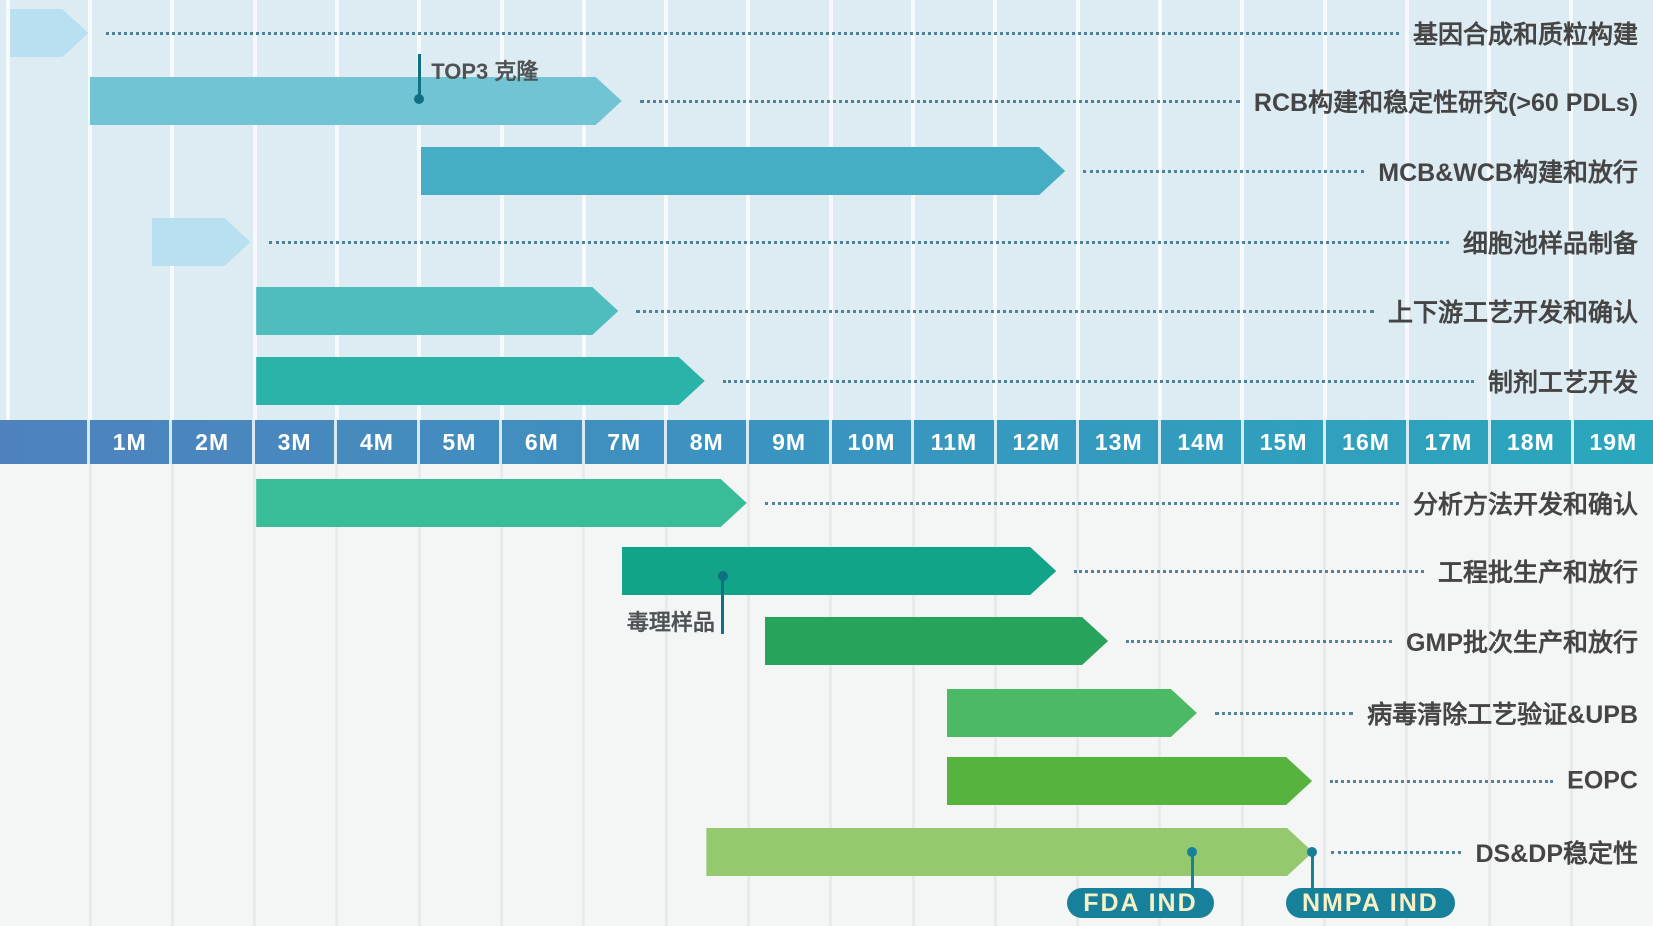 The image size is (1653, 926). What do you see at coordinates (722, 576) in the screenshot?
I see `toxicology-marker-dot` at bounding box center [722, 576].